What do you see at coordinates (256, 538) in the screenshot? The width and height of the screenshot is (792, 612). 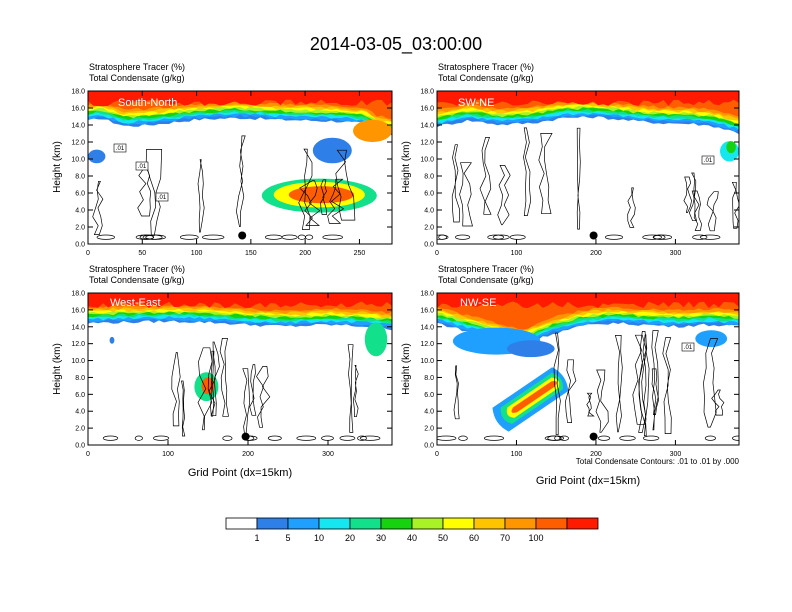 I see `colorbar-label: 1` at bounding box center [256, 538].